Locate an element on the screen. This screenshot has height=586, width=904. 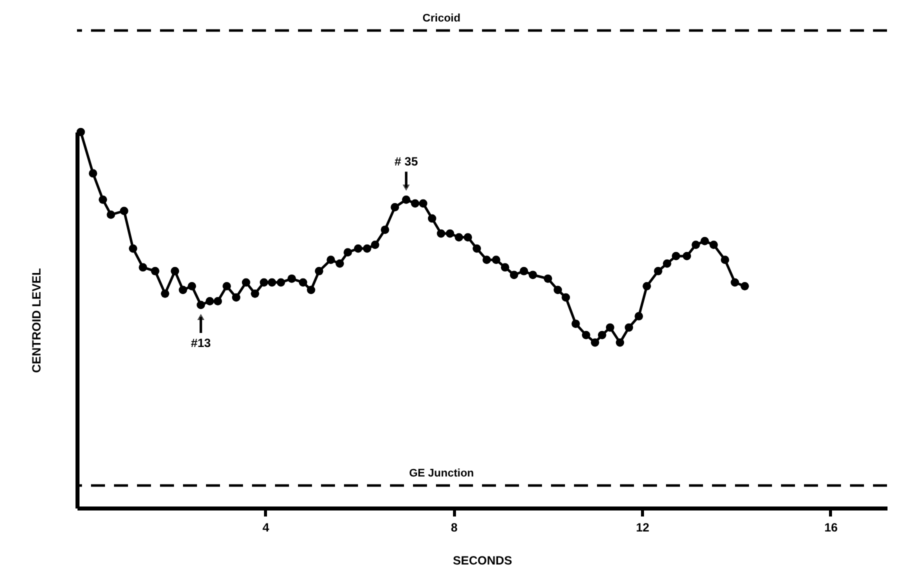
x-tick-label: 12 is located at coordinates (643, 527).